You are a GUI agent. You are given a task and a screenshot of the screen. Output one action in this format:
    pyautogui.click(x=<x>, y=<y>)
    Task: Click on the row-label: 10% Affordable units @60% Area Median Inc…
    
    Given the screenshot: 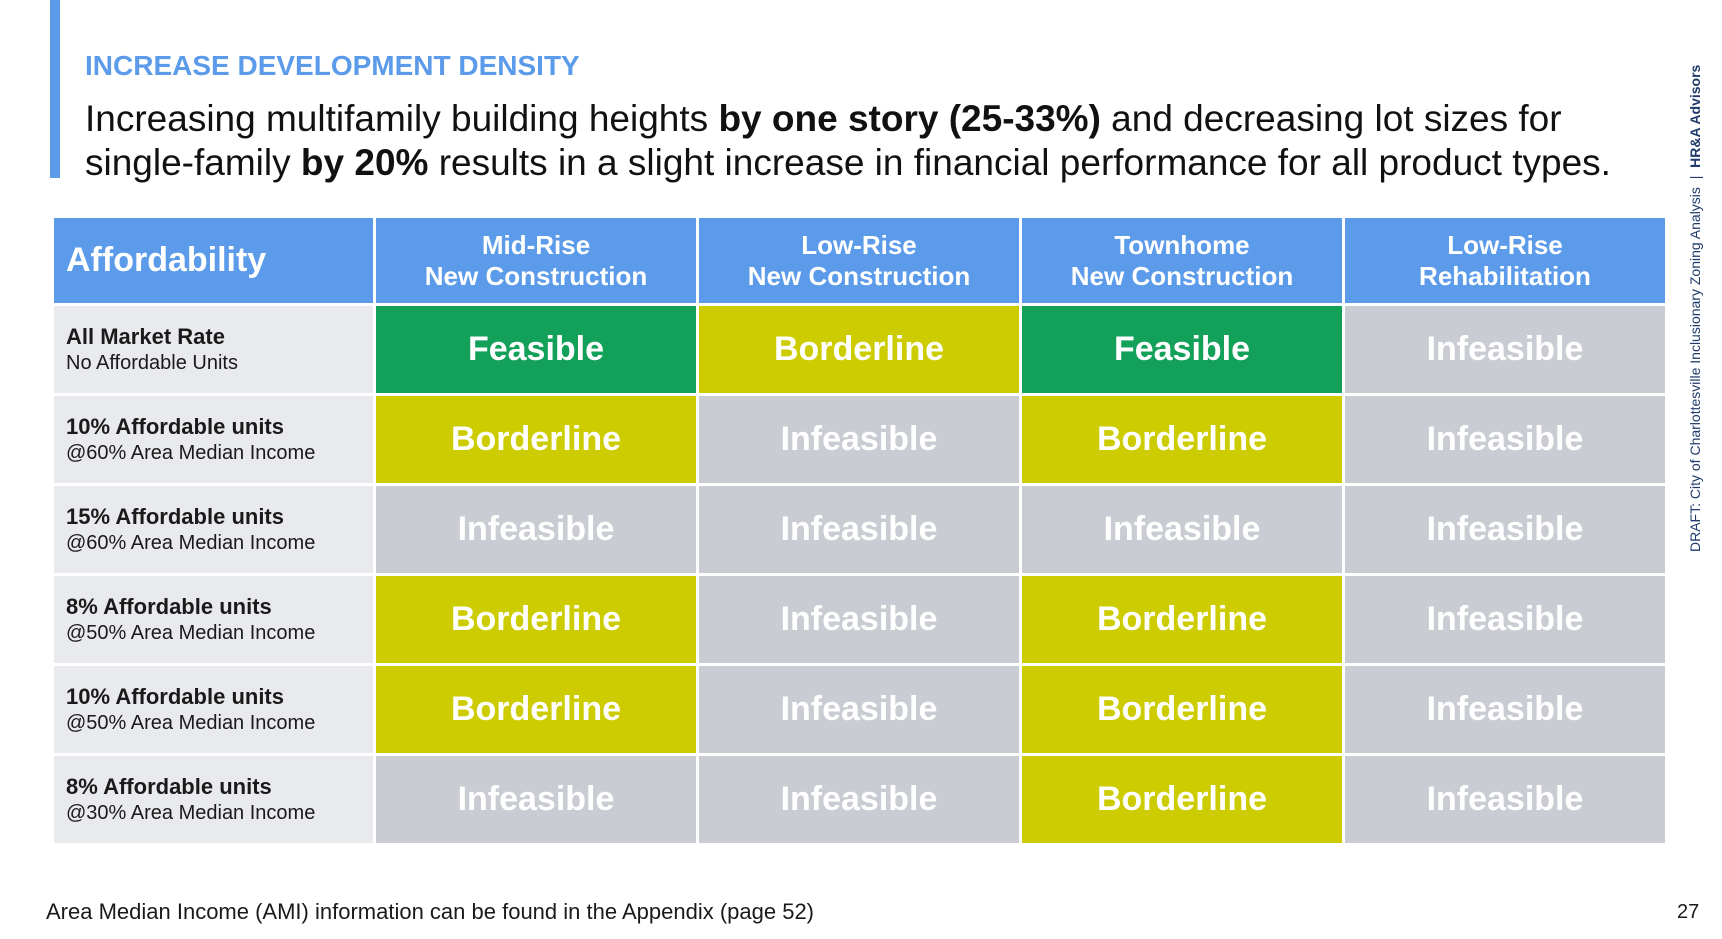 What is the action you would take?
    pyautogui.click(x=213, y=439)
    